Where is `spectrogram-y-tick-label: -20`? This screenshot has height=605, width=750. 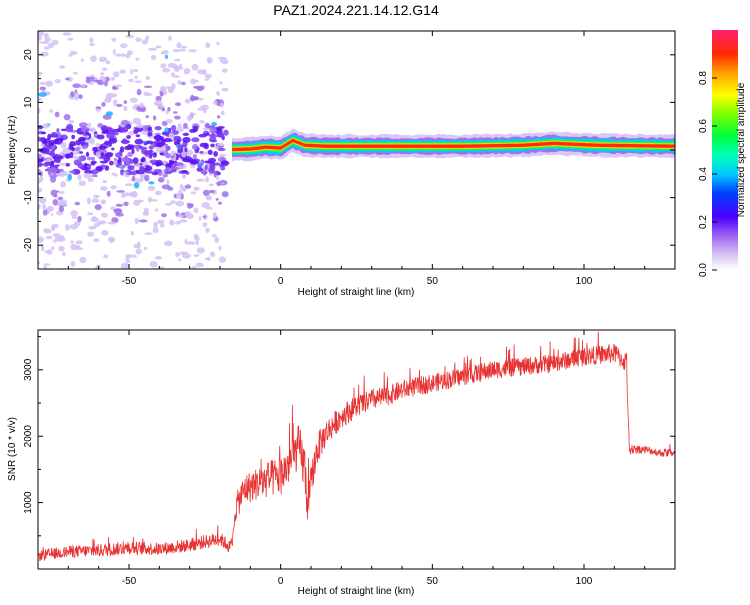
spectrogram-y-tick-label: -20 is located at coordinates (28, 245).